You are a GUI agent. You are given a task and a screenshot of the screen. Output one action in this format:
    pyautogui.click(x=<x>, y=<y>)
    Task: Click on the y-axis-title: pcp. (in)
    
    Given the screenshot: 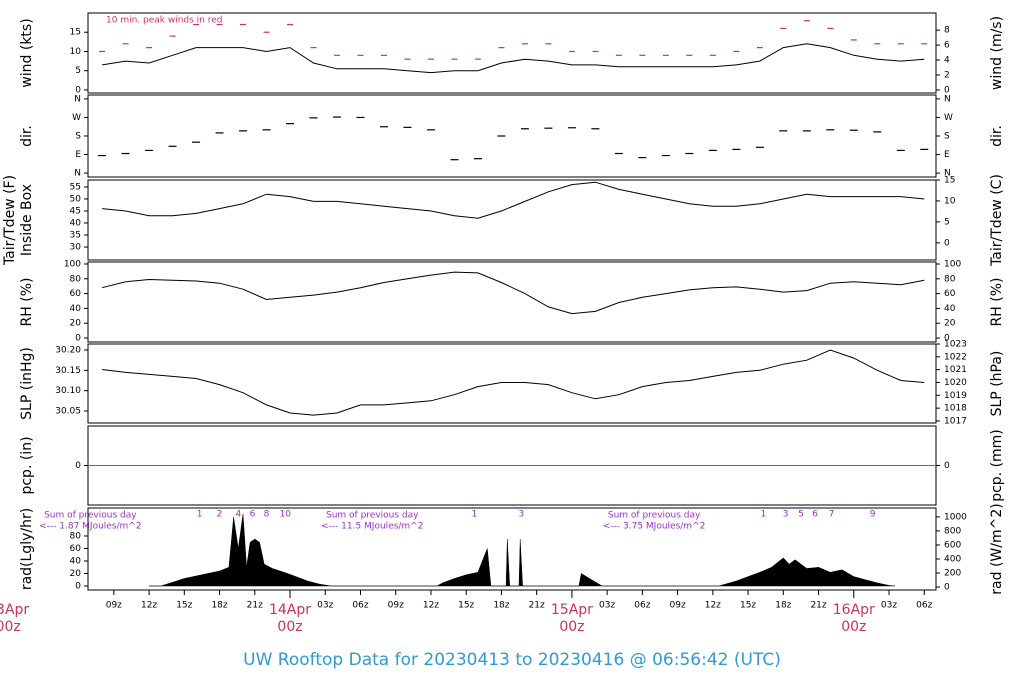 What is the action you would take?
    pyautogui.click(x=27, y=465)
    